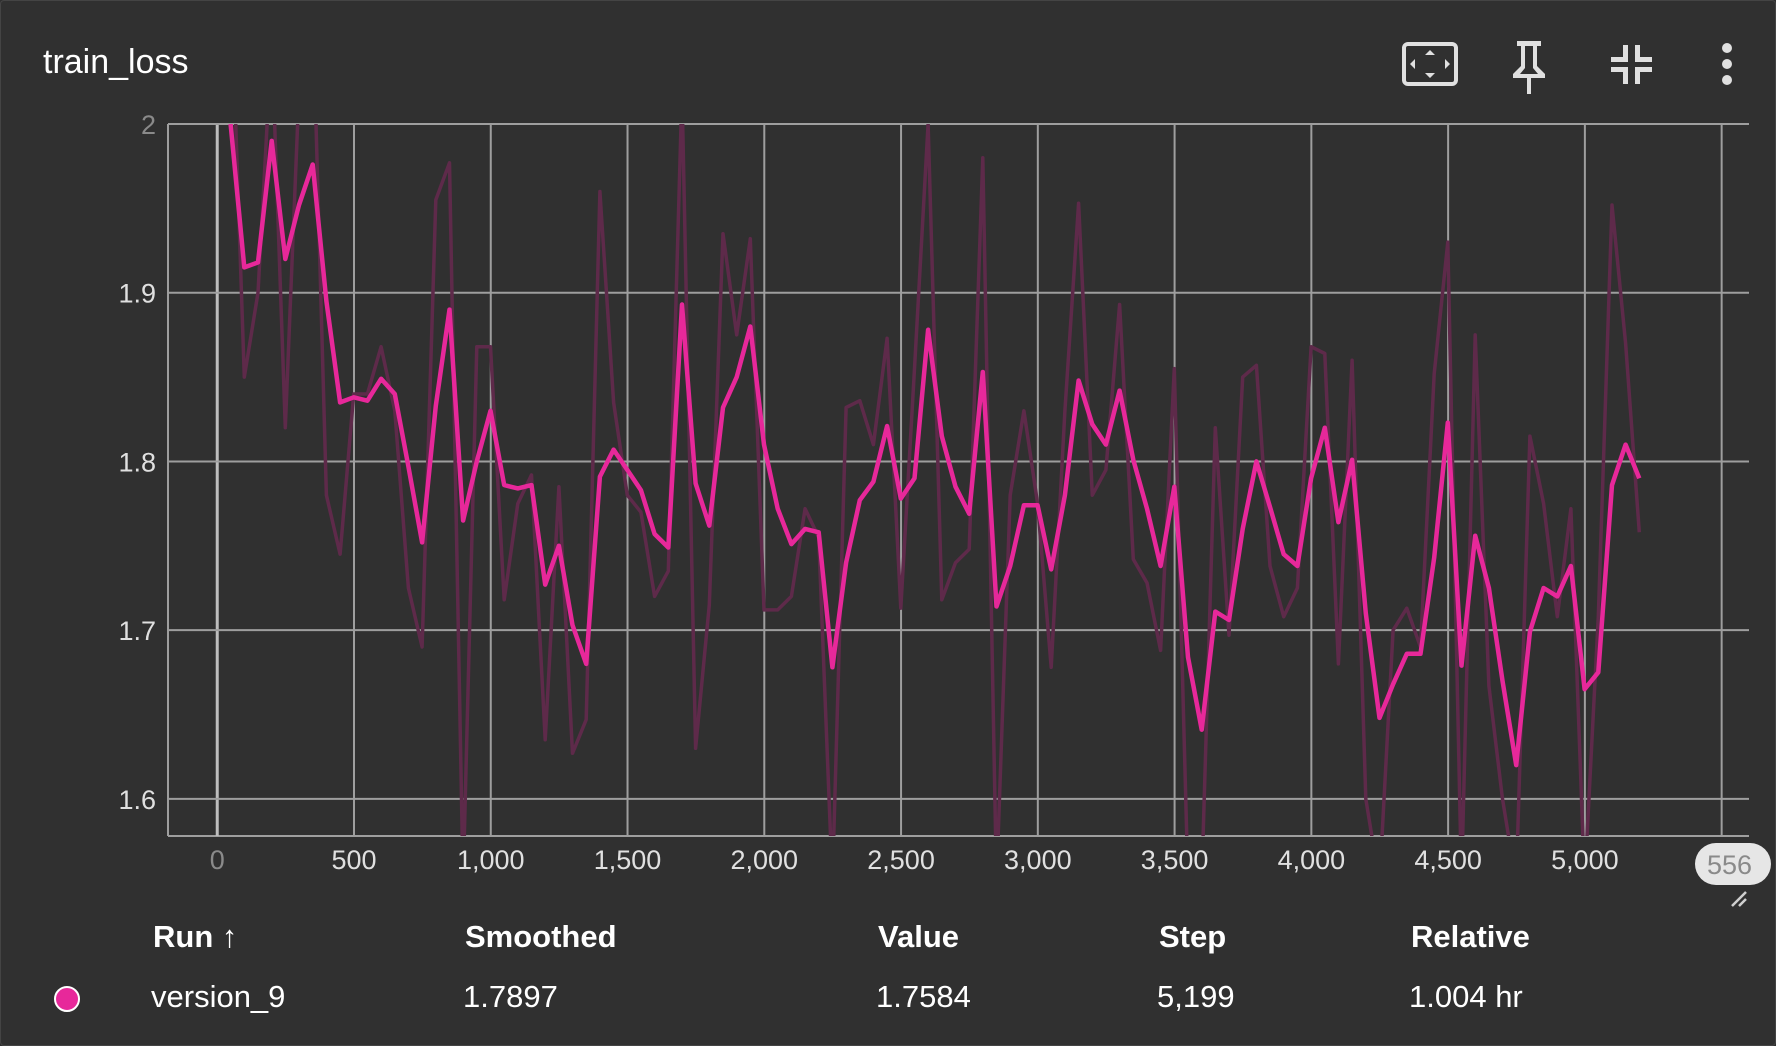  What do you see at coordinates (218, 996) in the screenshot?
I see `row-run: version_9` at bounding box center [218, 996].